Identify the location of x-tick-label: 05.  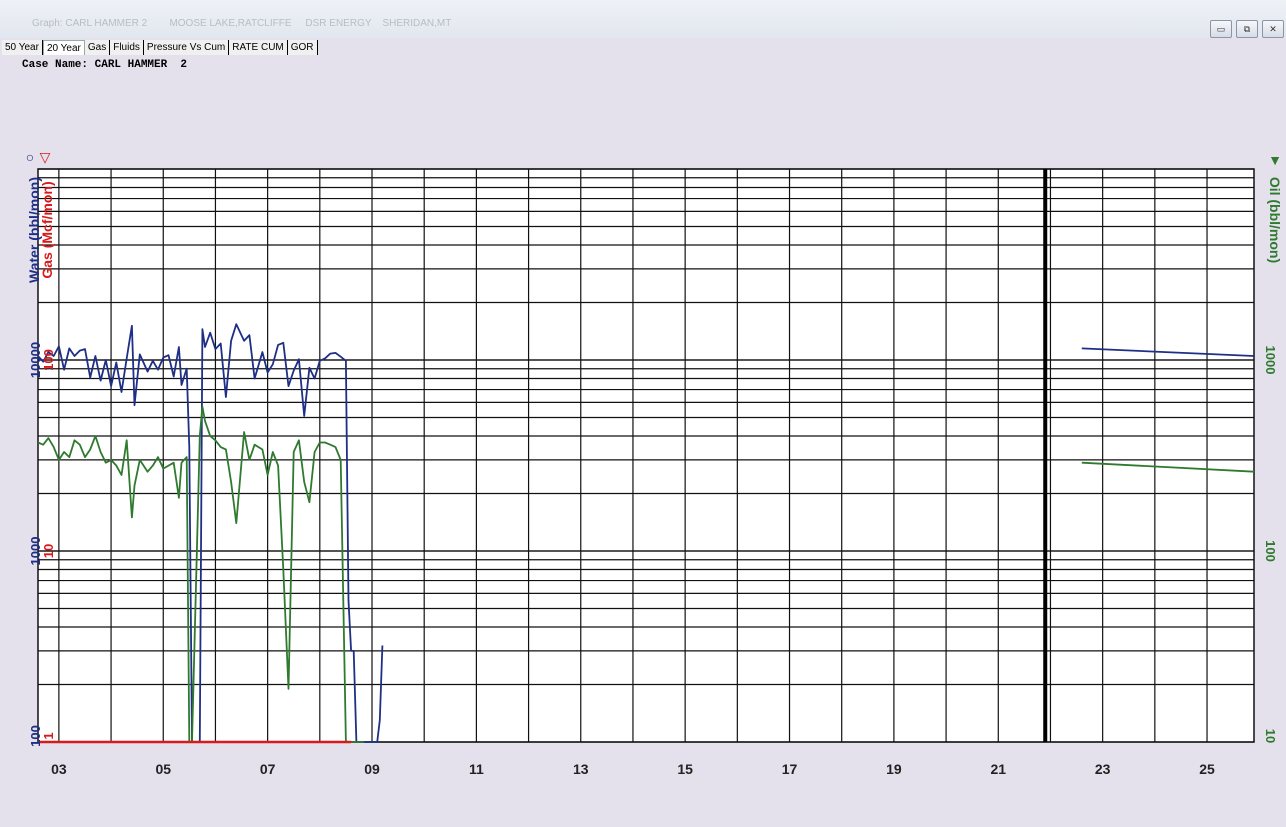
(163, 769).